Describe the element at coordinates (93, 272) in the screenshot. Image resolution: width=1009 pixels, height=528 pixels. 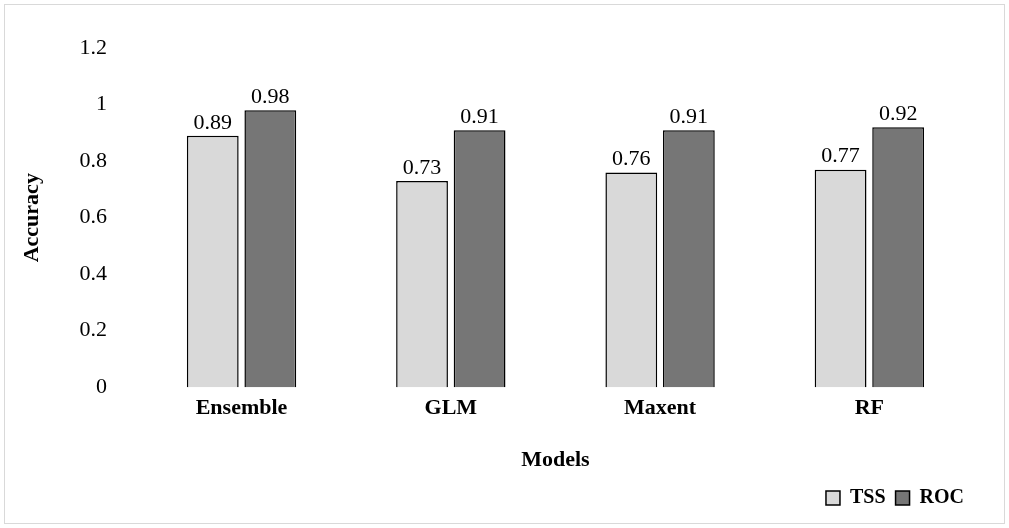
I see `y-tick-label: 0.4` at that location.